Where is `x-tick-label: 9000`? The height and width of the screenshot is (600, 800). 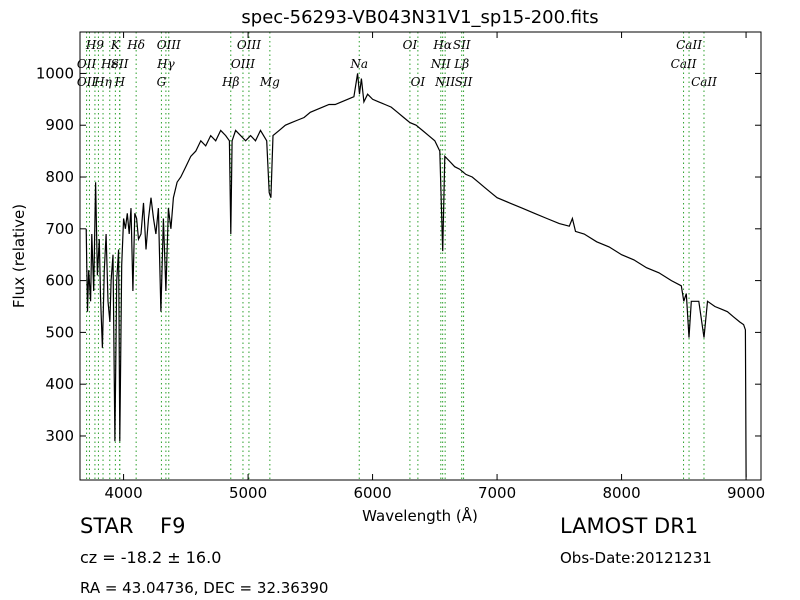 x-tick-label: 9000 is located at coordinates (746, 493).